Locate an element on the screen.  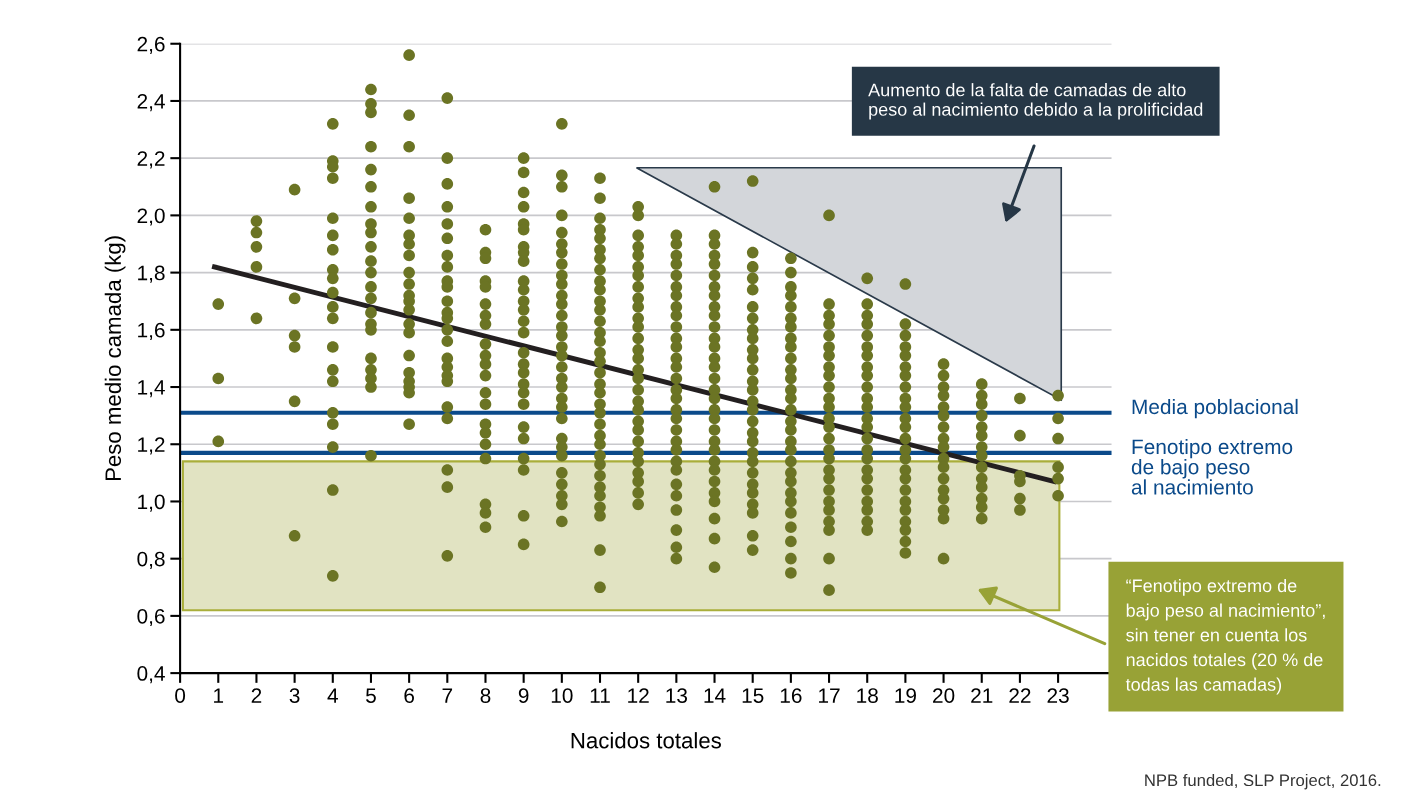
y-tick-label: 2,6 is located at coordinates (151, 45).